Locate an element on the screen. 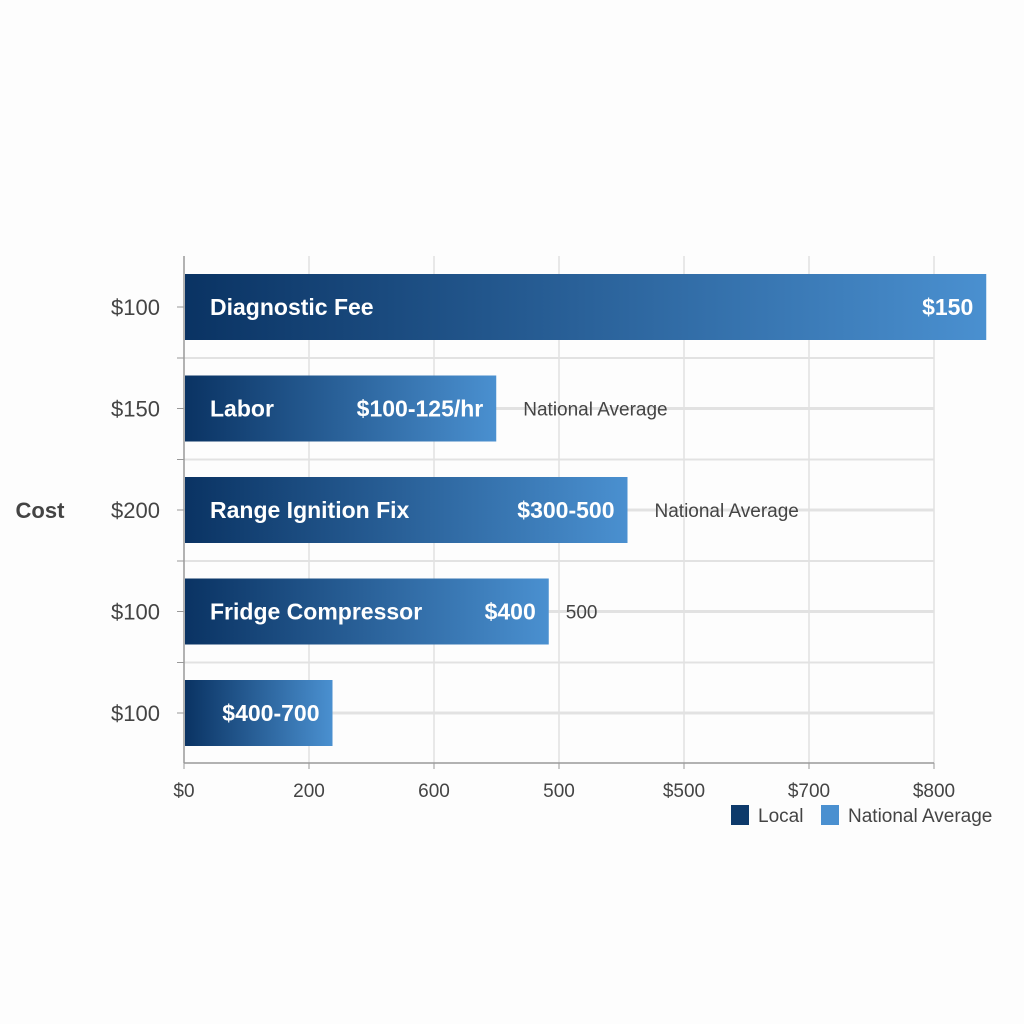 This screenshot has width=1024, height=1024. bar-category-label: Fridge Compressor is located at coordinates (316, 612).